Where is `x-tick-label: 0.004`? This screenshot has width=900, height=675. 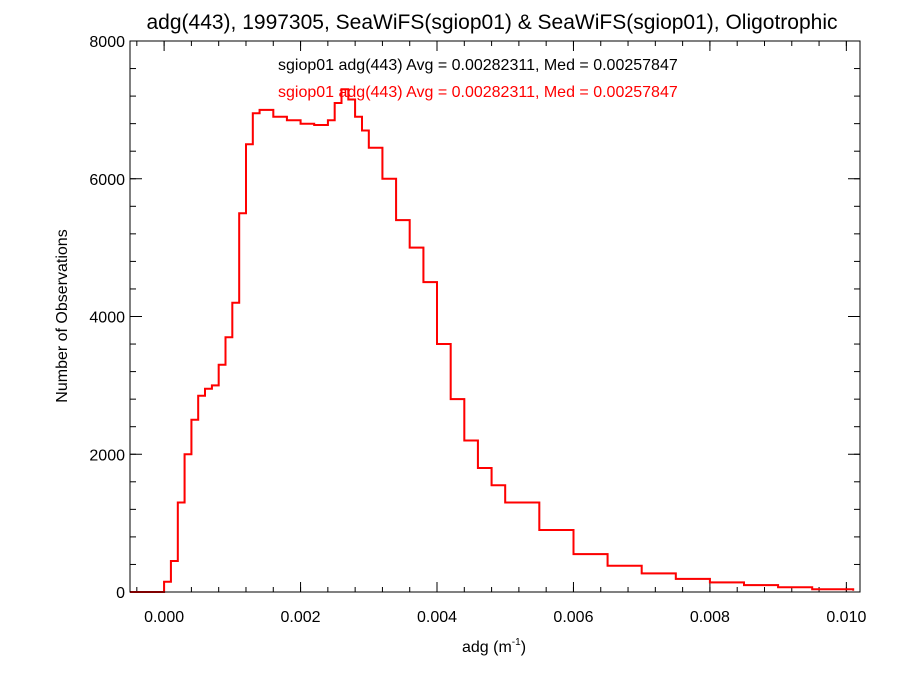 x-tick-label: 0.004 is located at coordinates (437, 617).